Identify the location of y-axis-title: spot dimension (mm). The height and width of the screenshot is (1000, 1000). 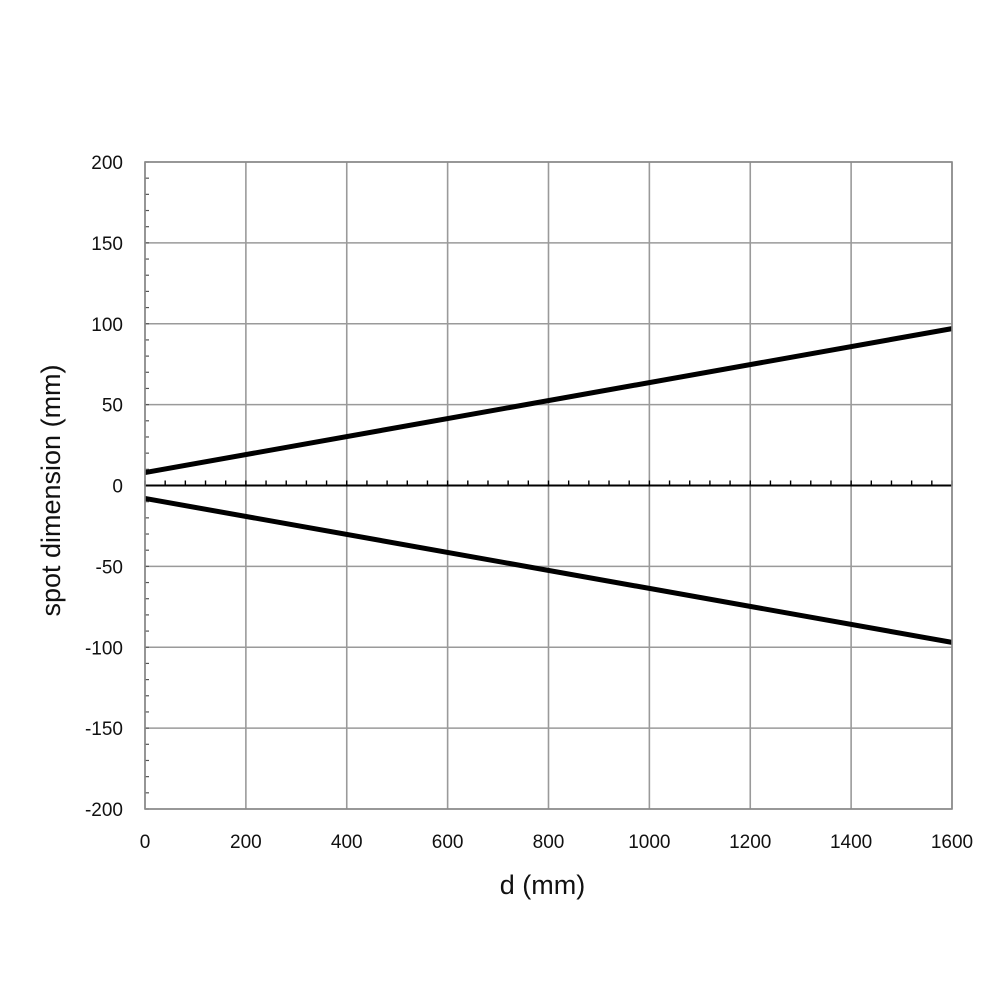
(51, 490).